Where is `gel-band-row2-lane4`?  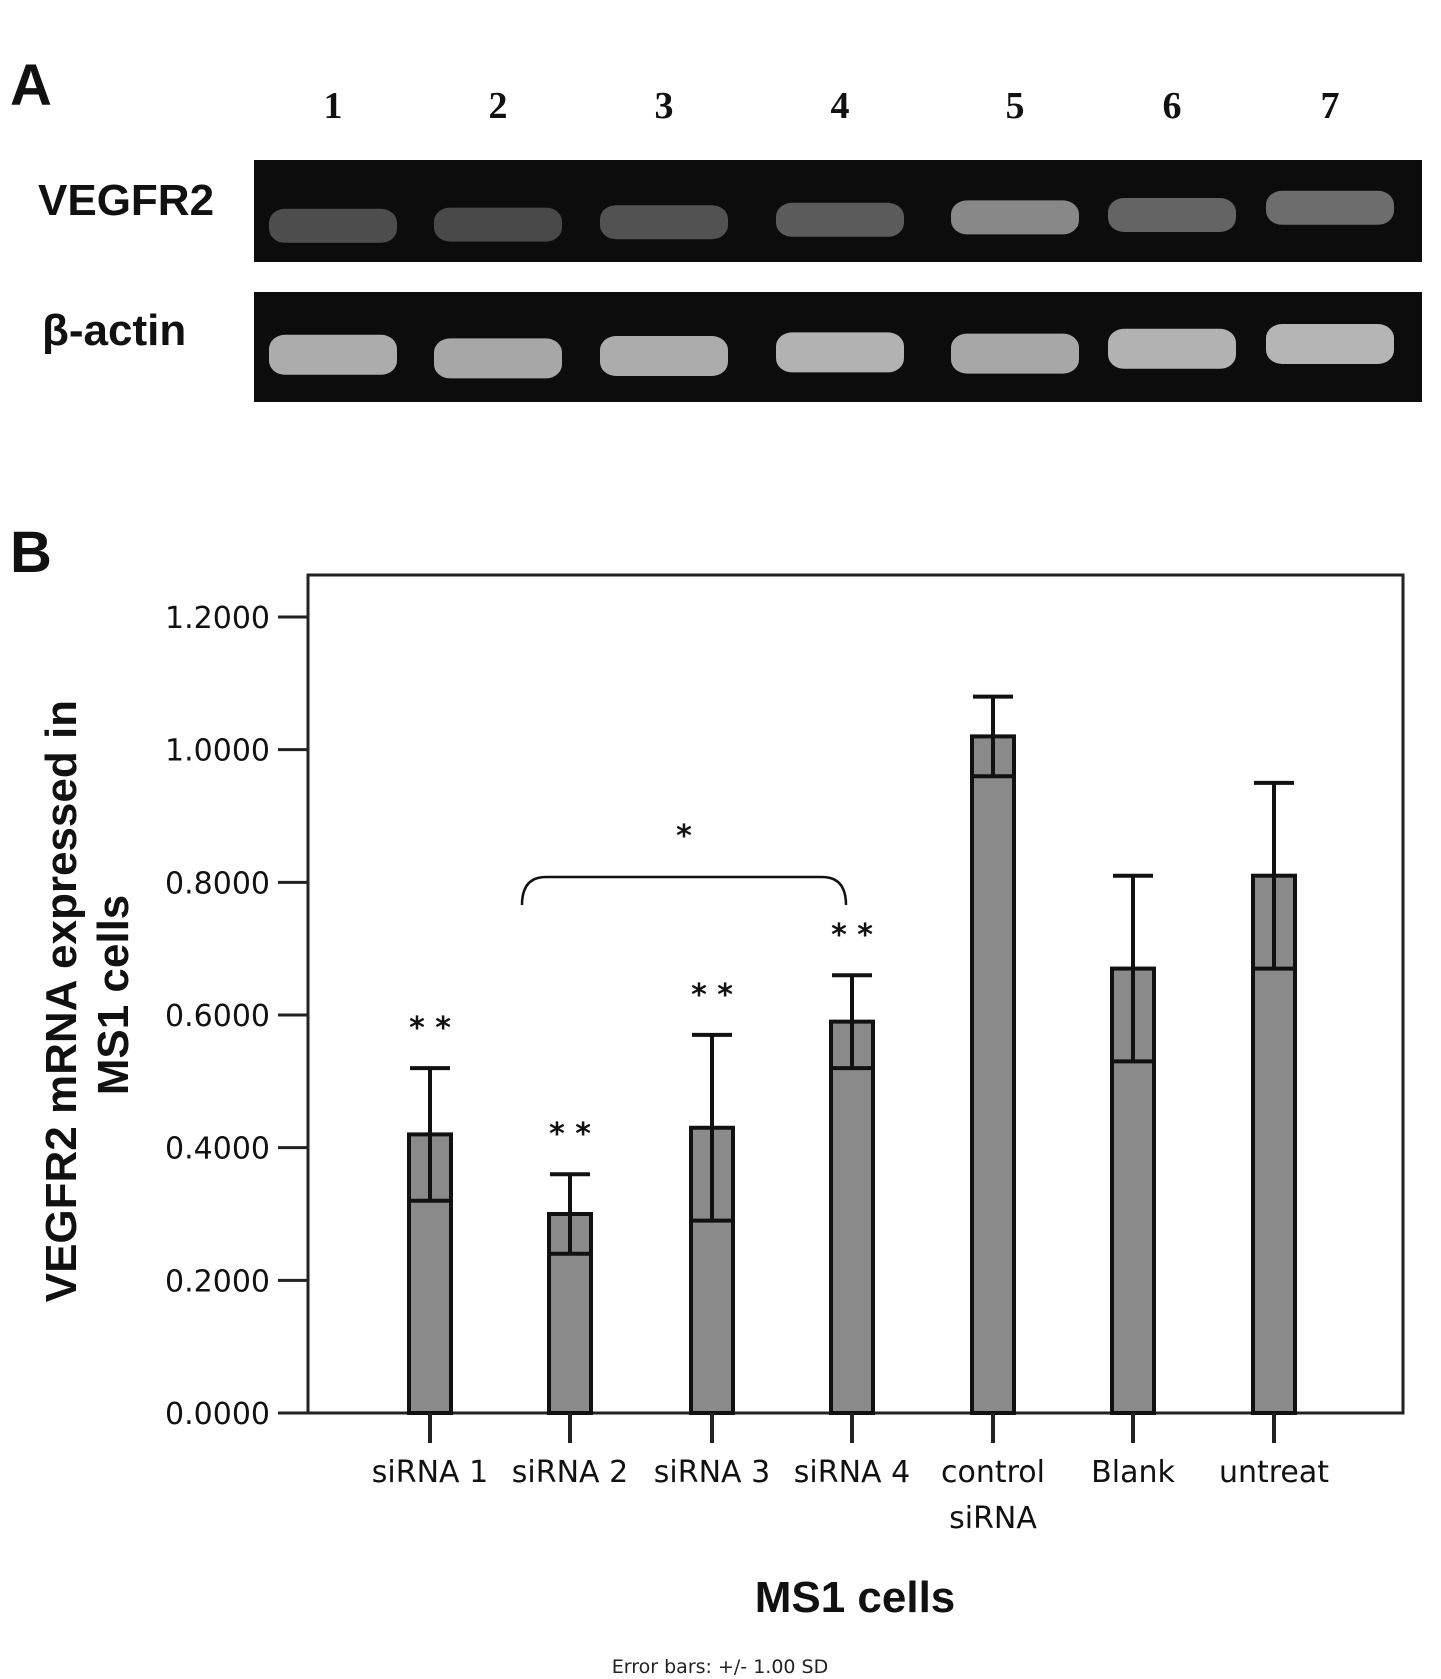
gel-band-row2-lane4 is located at coordinates (840, 352).